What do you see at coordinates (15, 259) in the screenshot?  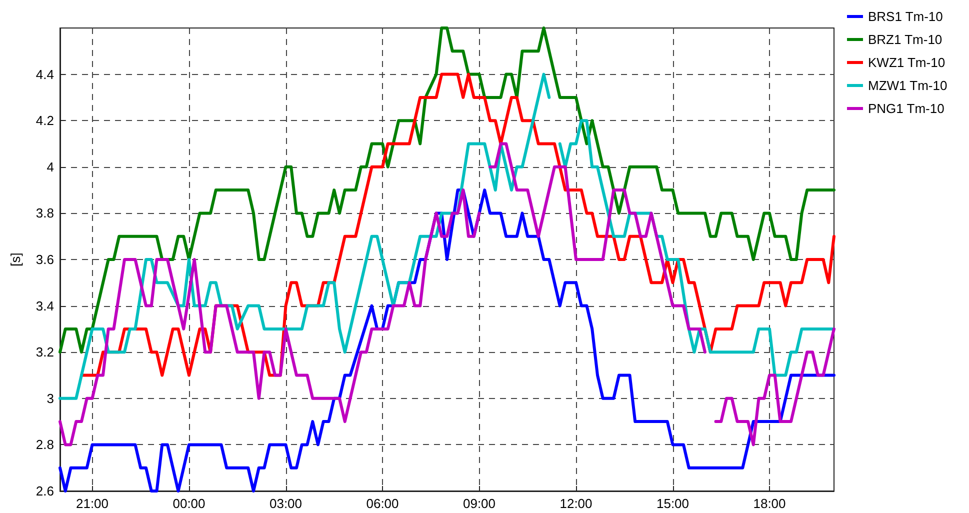 I see `y-axis-title: [s]` at bounding box center [15, 259].